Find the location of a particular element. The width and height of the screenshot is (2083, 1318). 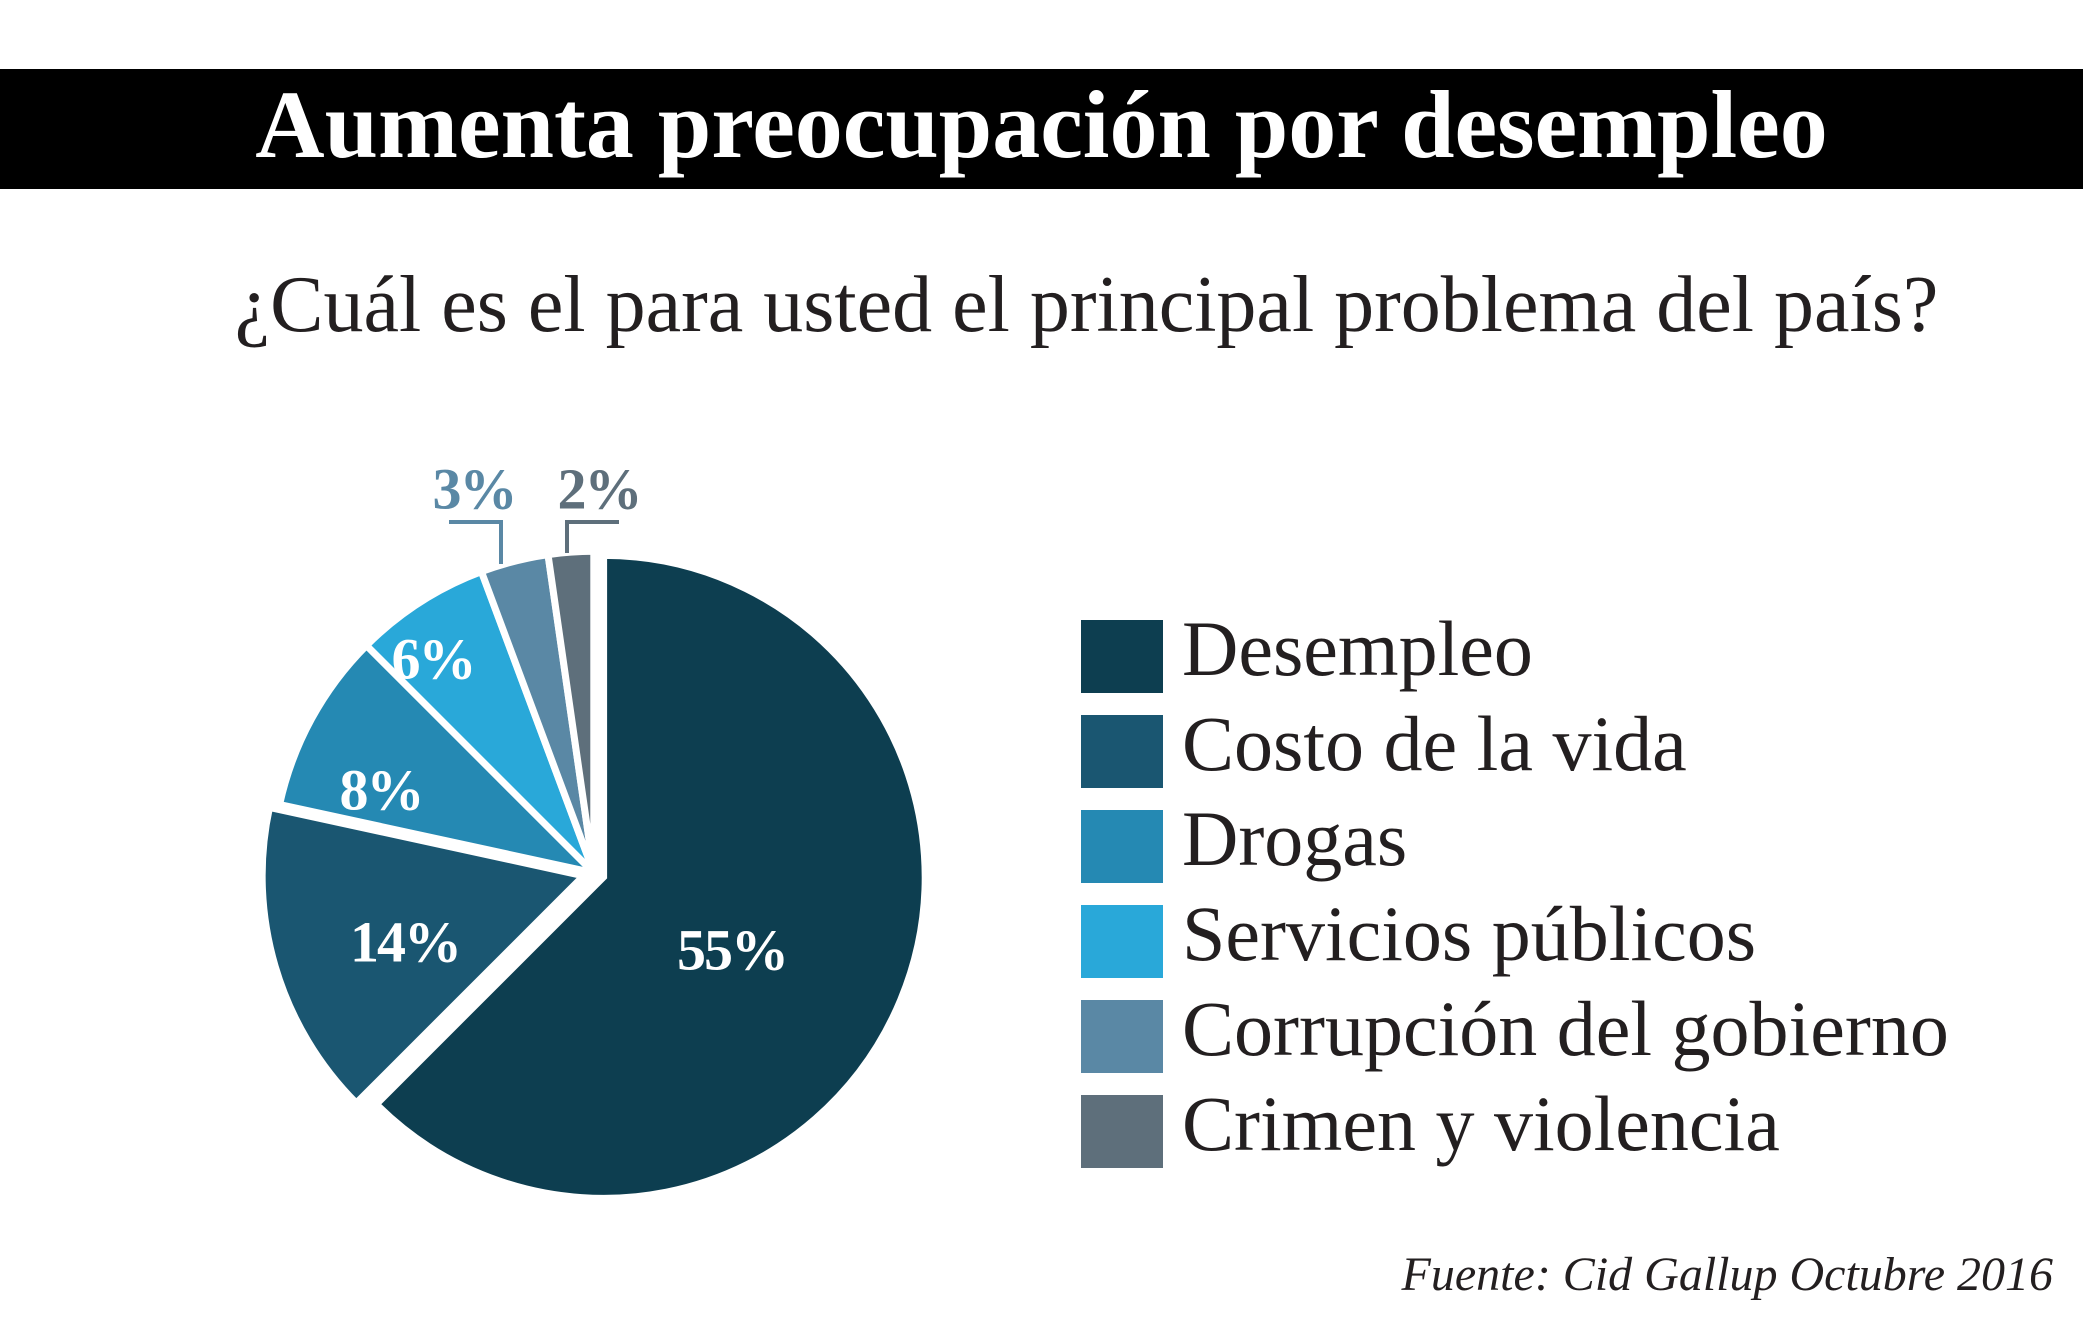

pie-slice-drogas is located at coordinates (440, 759).